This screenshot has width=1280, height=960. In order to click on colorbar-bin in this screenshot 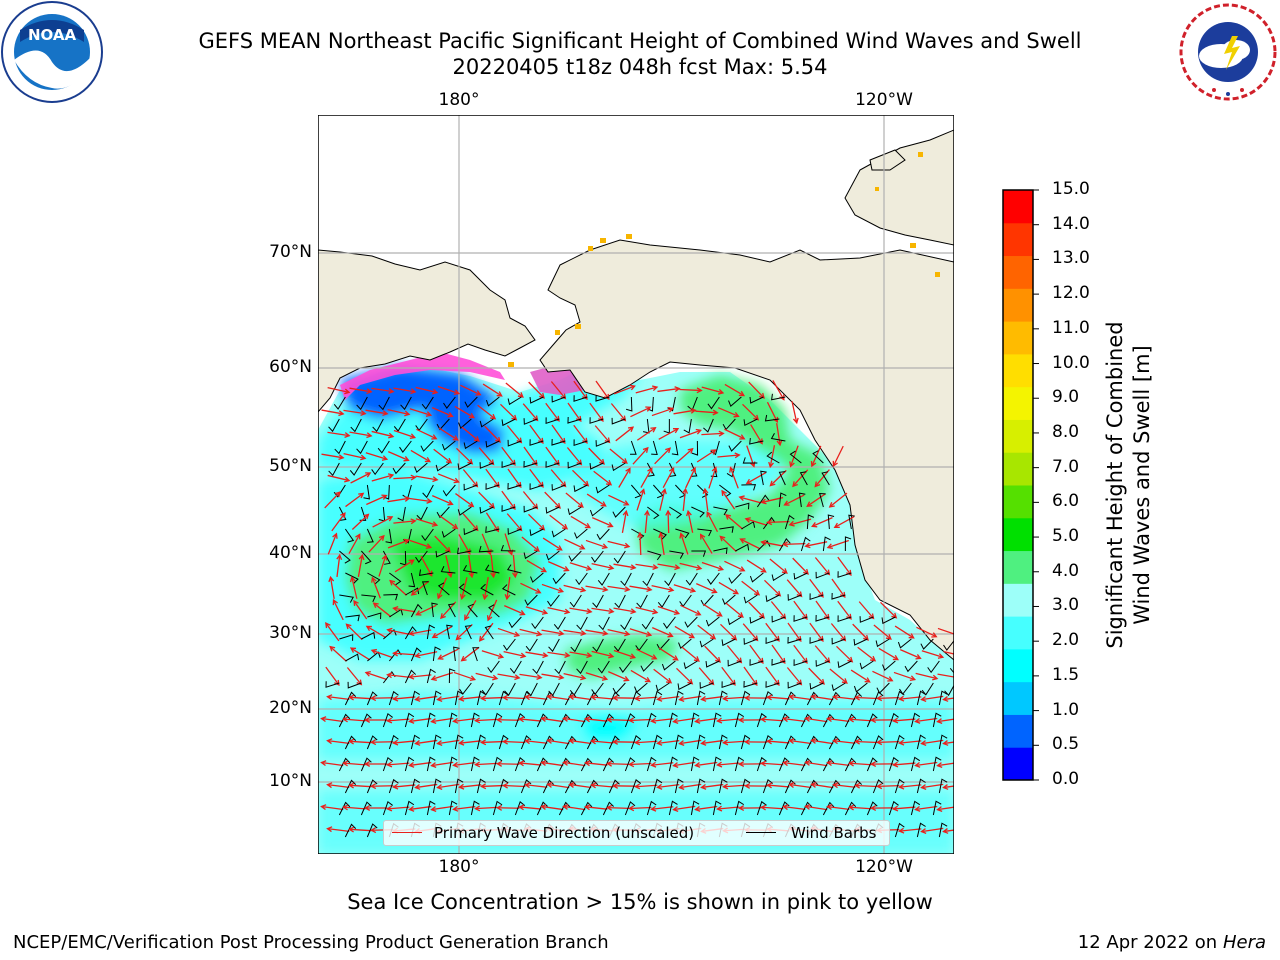, I will do `click(1018, 502)`.